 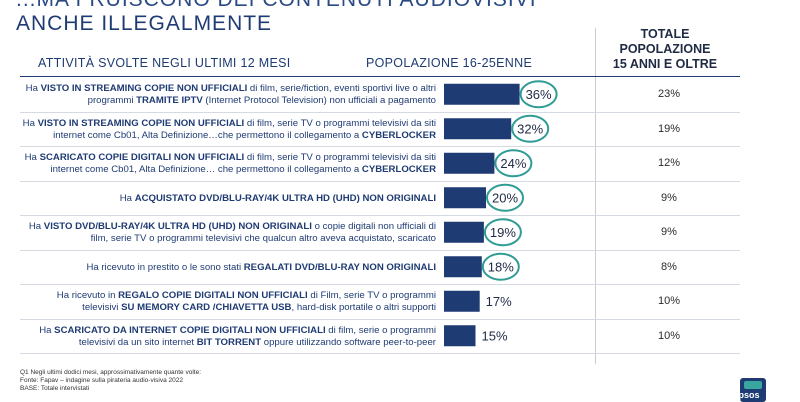 I want to click on total-population-value: 12%, so click(x=669, y=163).